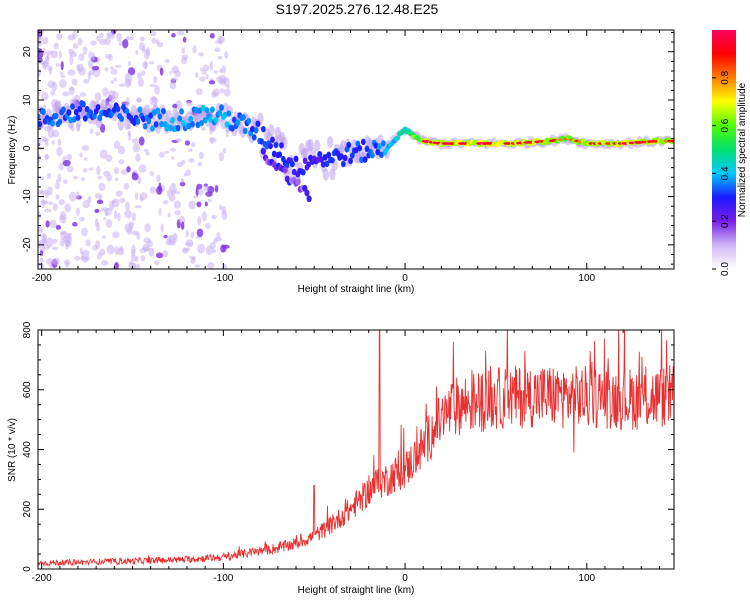 This screenshot has height=605, width=750. What do you see at coordinates (586, 578) in the screenshot?
I see `x-tick-label: 100` at bounding box center [586, 578].